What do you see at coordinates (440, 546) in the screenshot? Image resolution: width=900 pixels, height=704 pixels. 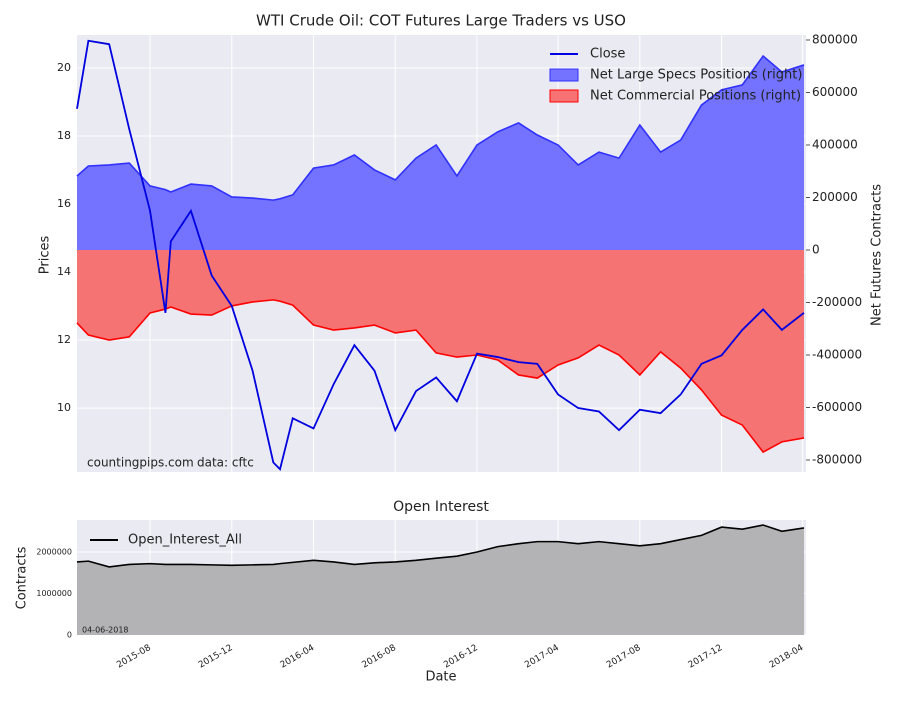 I see `line` at bounding box center [440, 546].